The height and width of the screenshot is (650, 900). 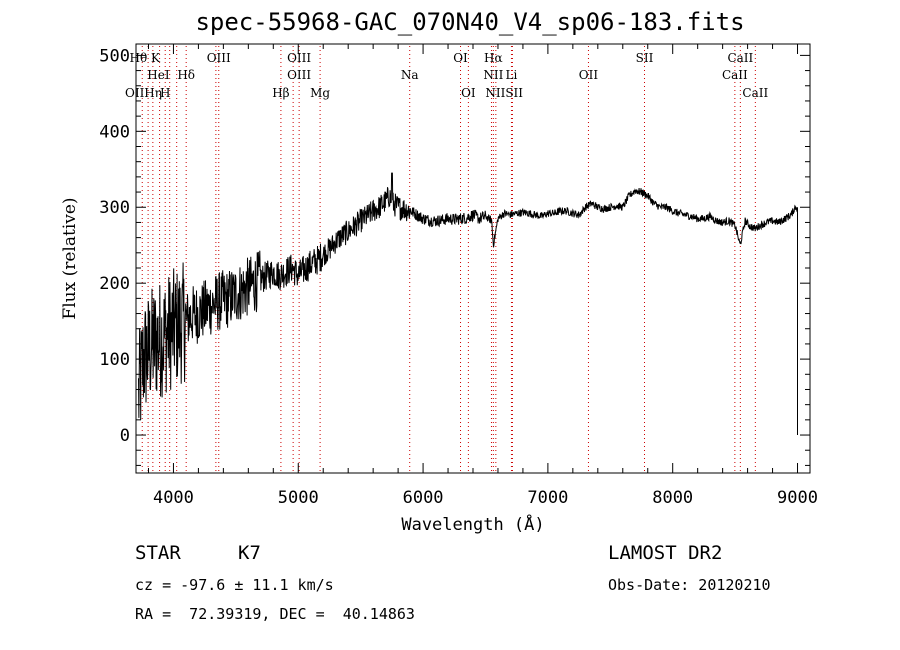 I want to click on line-label-r3-2: Hβ, so click(x=280, y=93).